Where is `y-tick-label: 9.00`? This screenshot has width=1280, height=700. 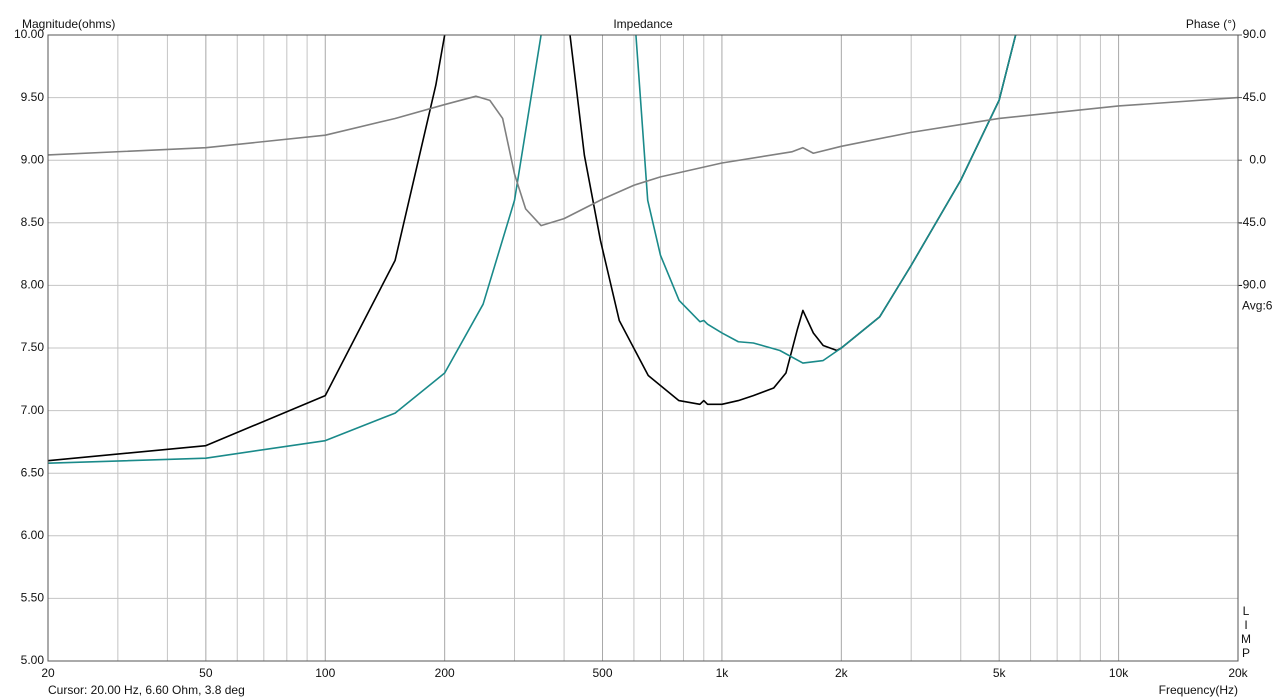
y-tick-label: 9.00 is located at coordinates (33, 159).